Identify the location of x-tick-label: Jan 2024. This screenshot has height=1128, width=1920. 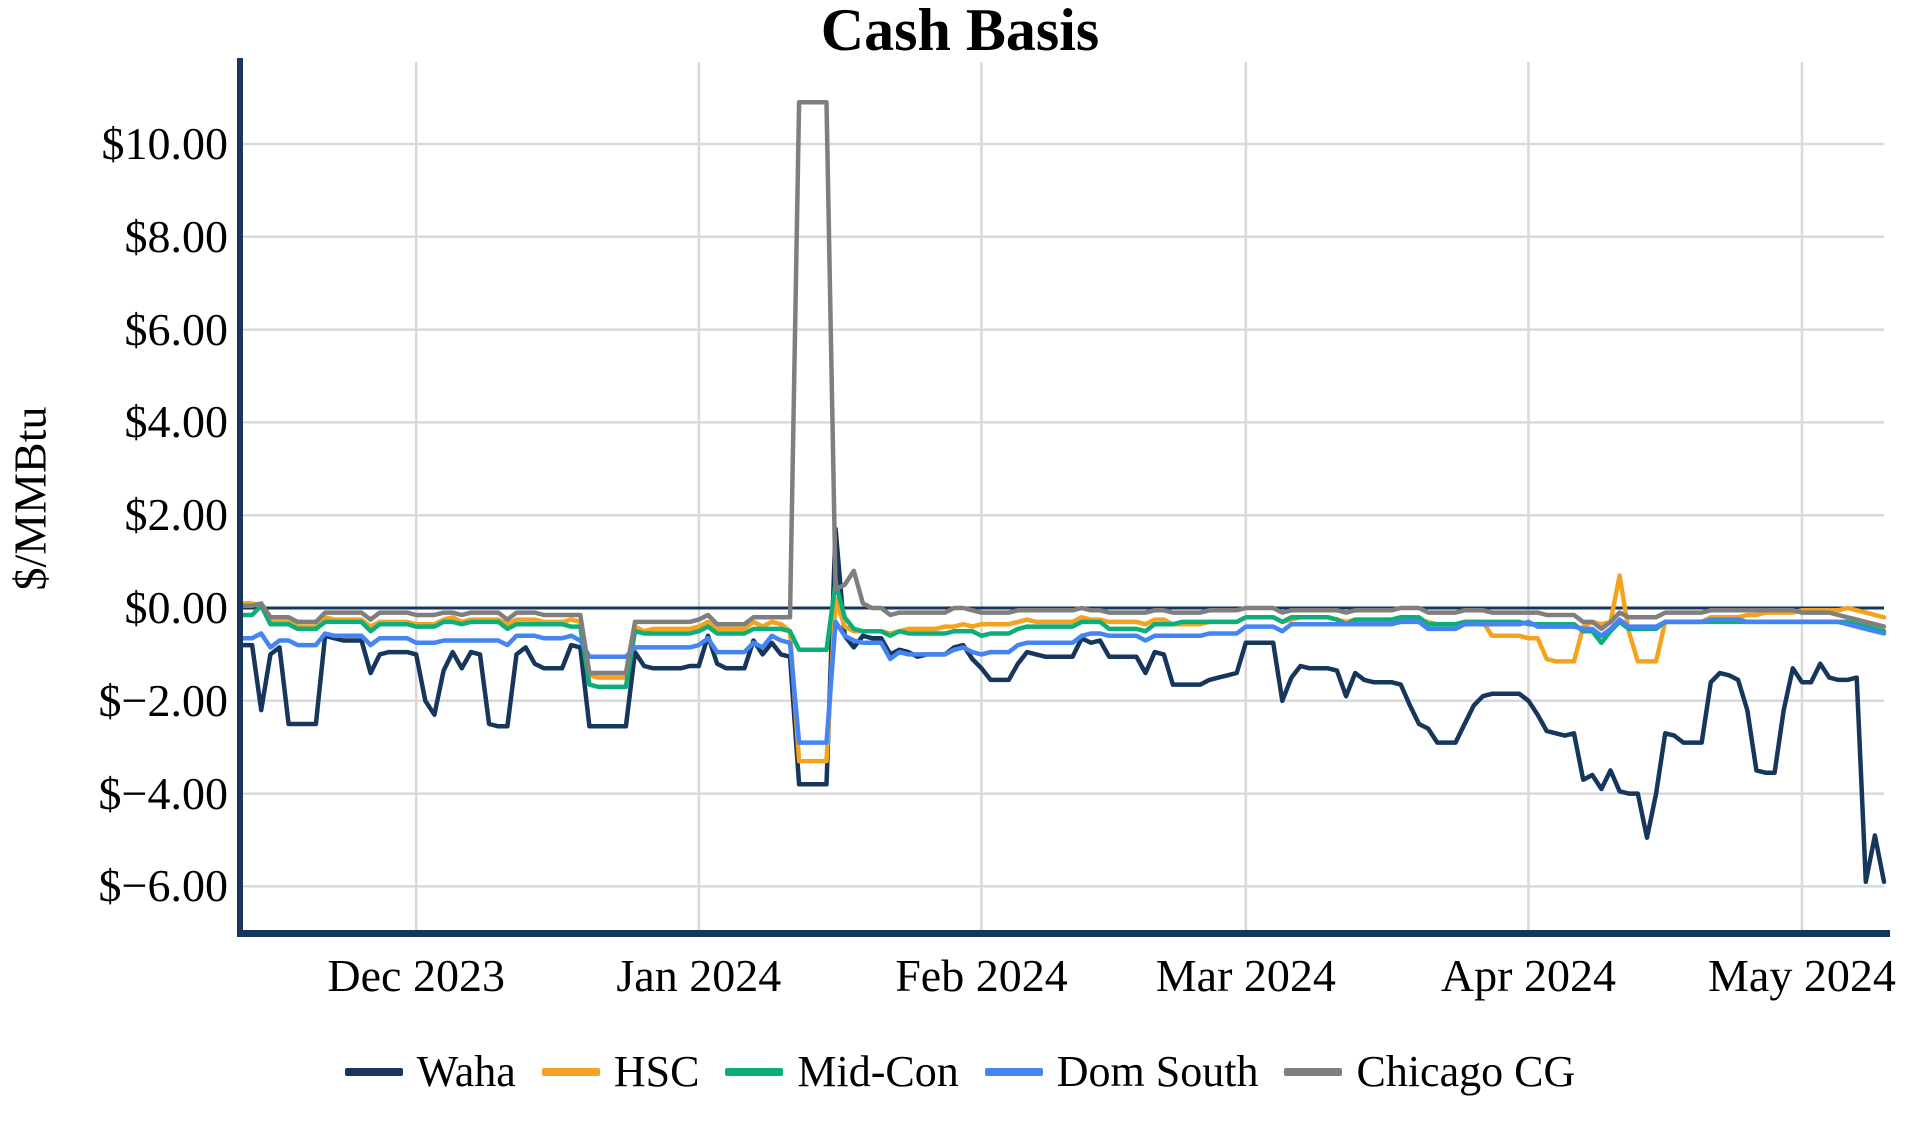
(699, 975).